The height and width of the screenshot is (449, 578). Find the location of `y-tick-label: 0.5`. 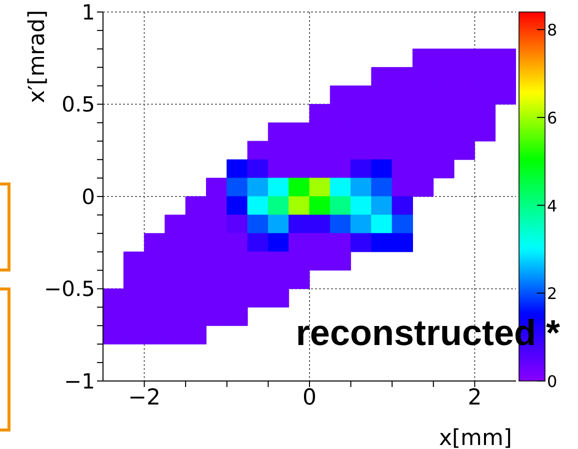

y-tick-label: 0.5 is located at coordinates (78, 104).